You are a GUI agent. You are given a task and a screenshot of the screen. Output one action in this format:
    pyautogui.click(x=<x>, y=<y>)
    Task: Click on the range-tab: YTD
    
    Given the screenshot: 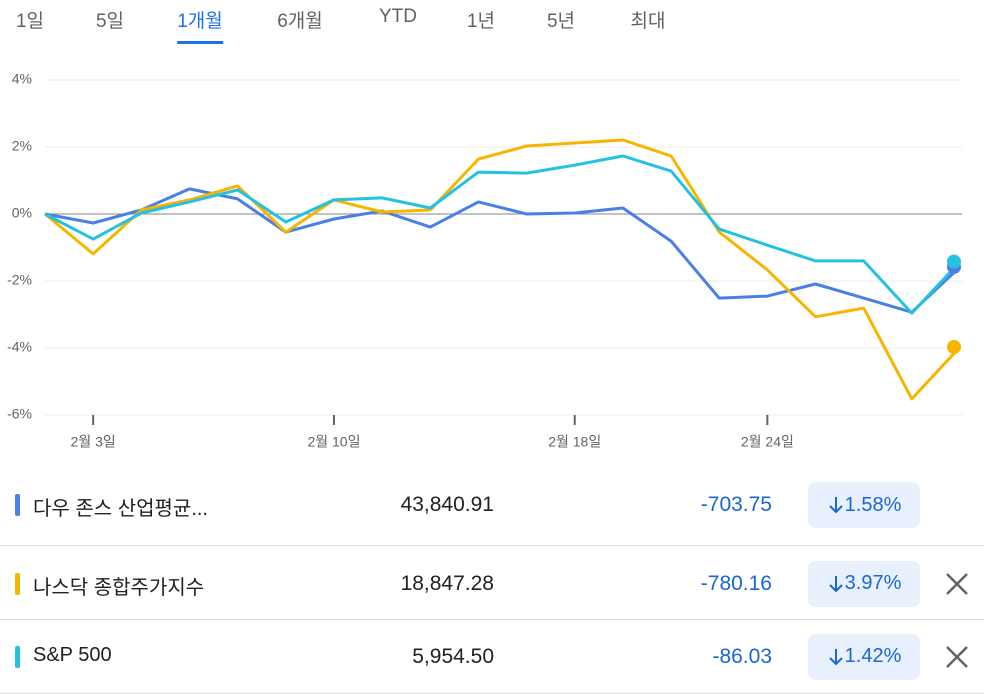 What is the action you would take?
    pyautogui.click(x=398, y=16)
    